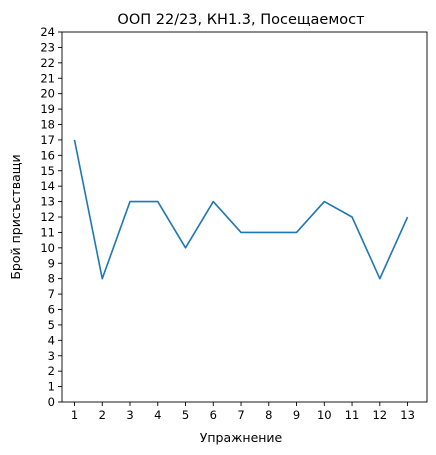 The height and width of the screenshot is (455, 436). What do you see at coordinates (47, 171) in the screenshot?
I see `y-tick-label: 15` at bounding box center [47, 171].